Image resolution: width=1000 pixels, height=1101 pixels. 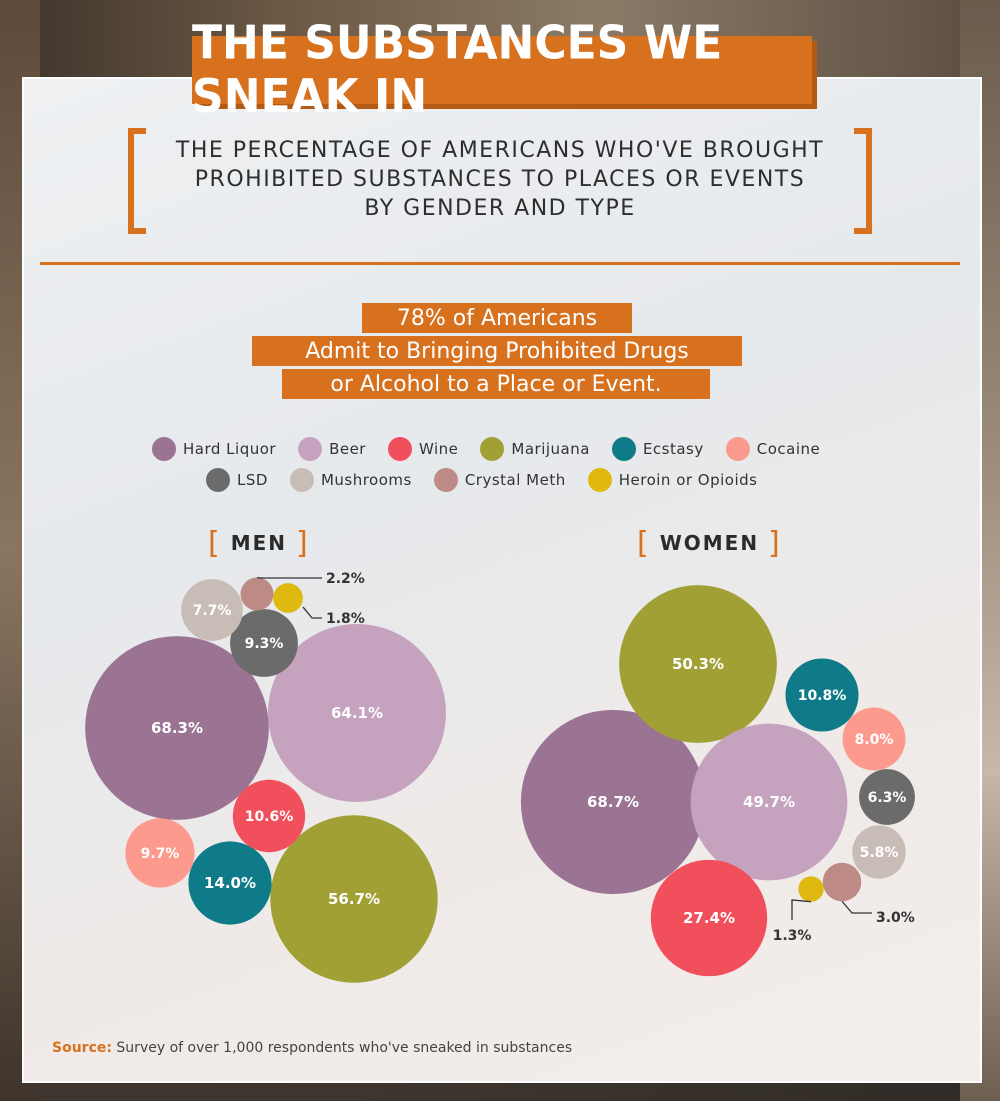 I want to click on bubble-women-heroin-or-opioids, so click(x=811, y=889).